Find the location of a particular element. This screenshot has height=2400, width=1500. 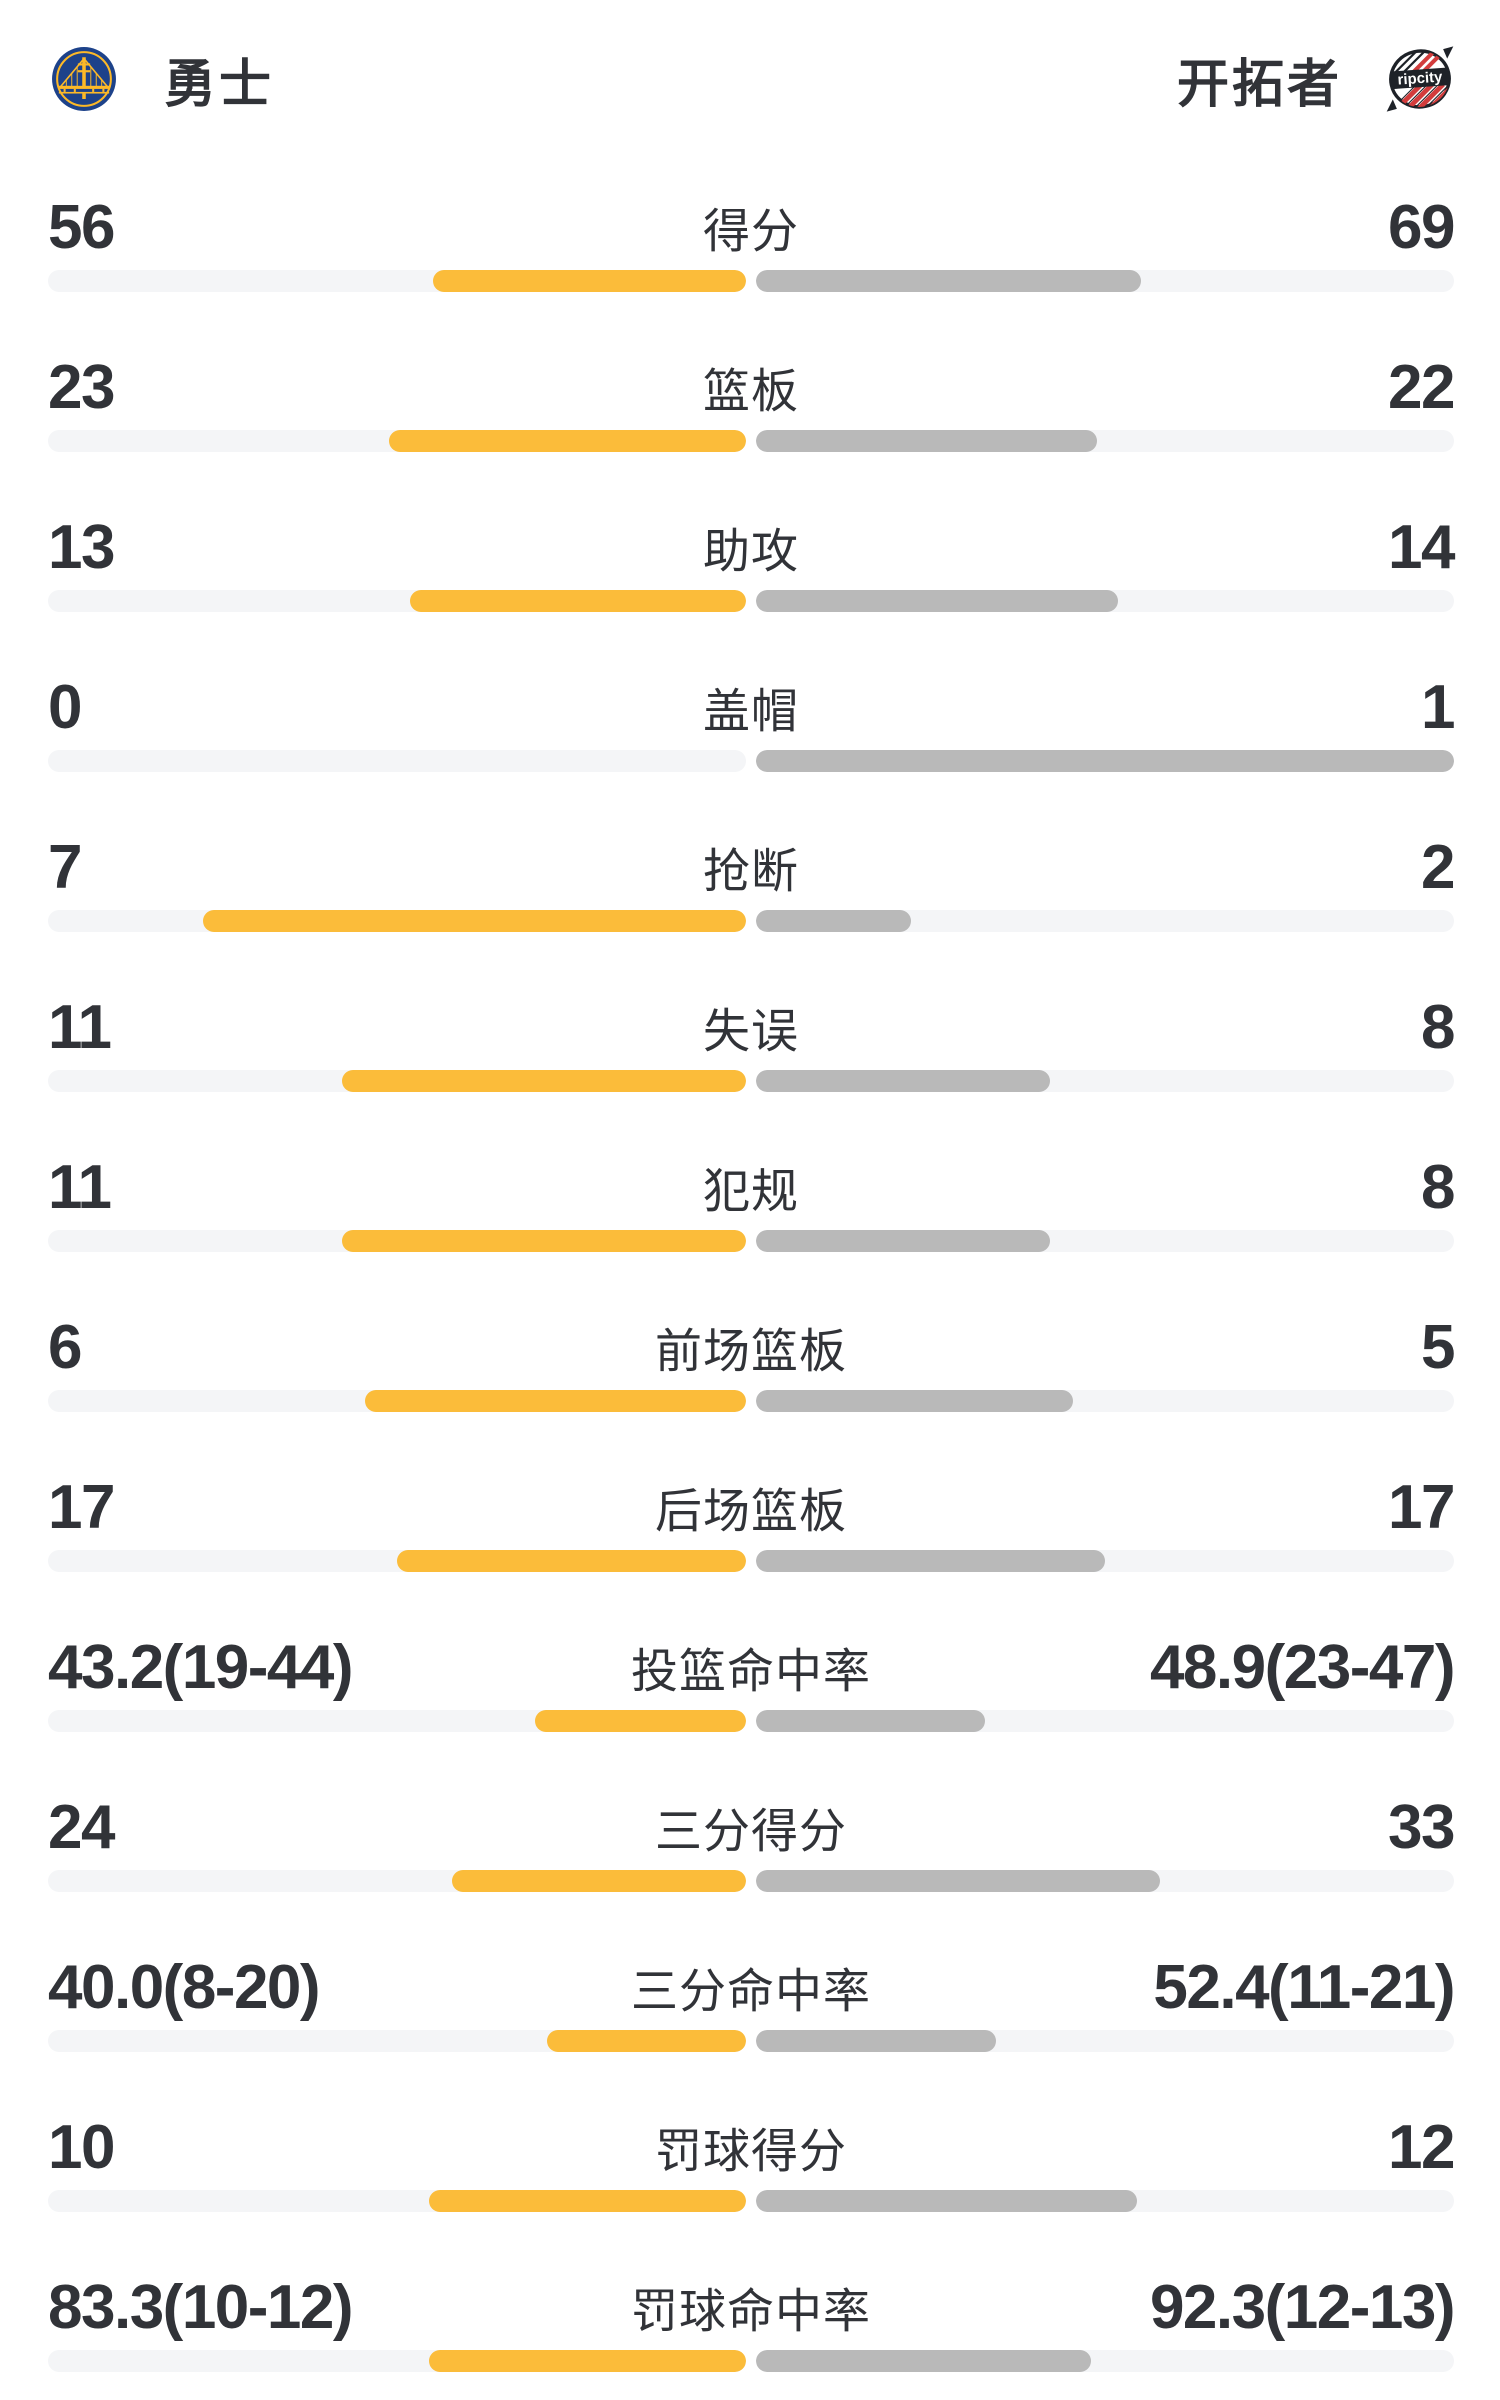

stat-row: 24 三分得分 33 is located at coordinates (751, 1825).